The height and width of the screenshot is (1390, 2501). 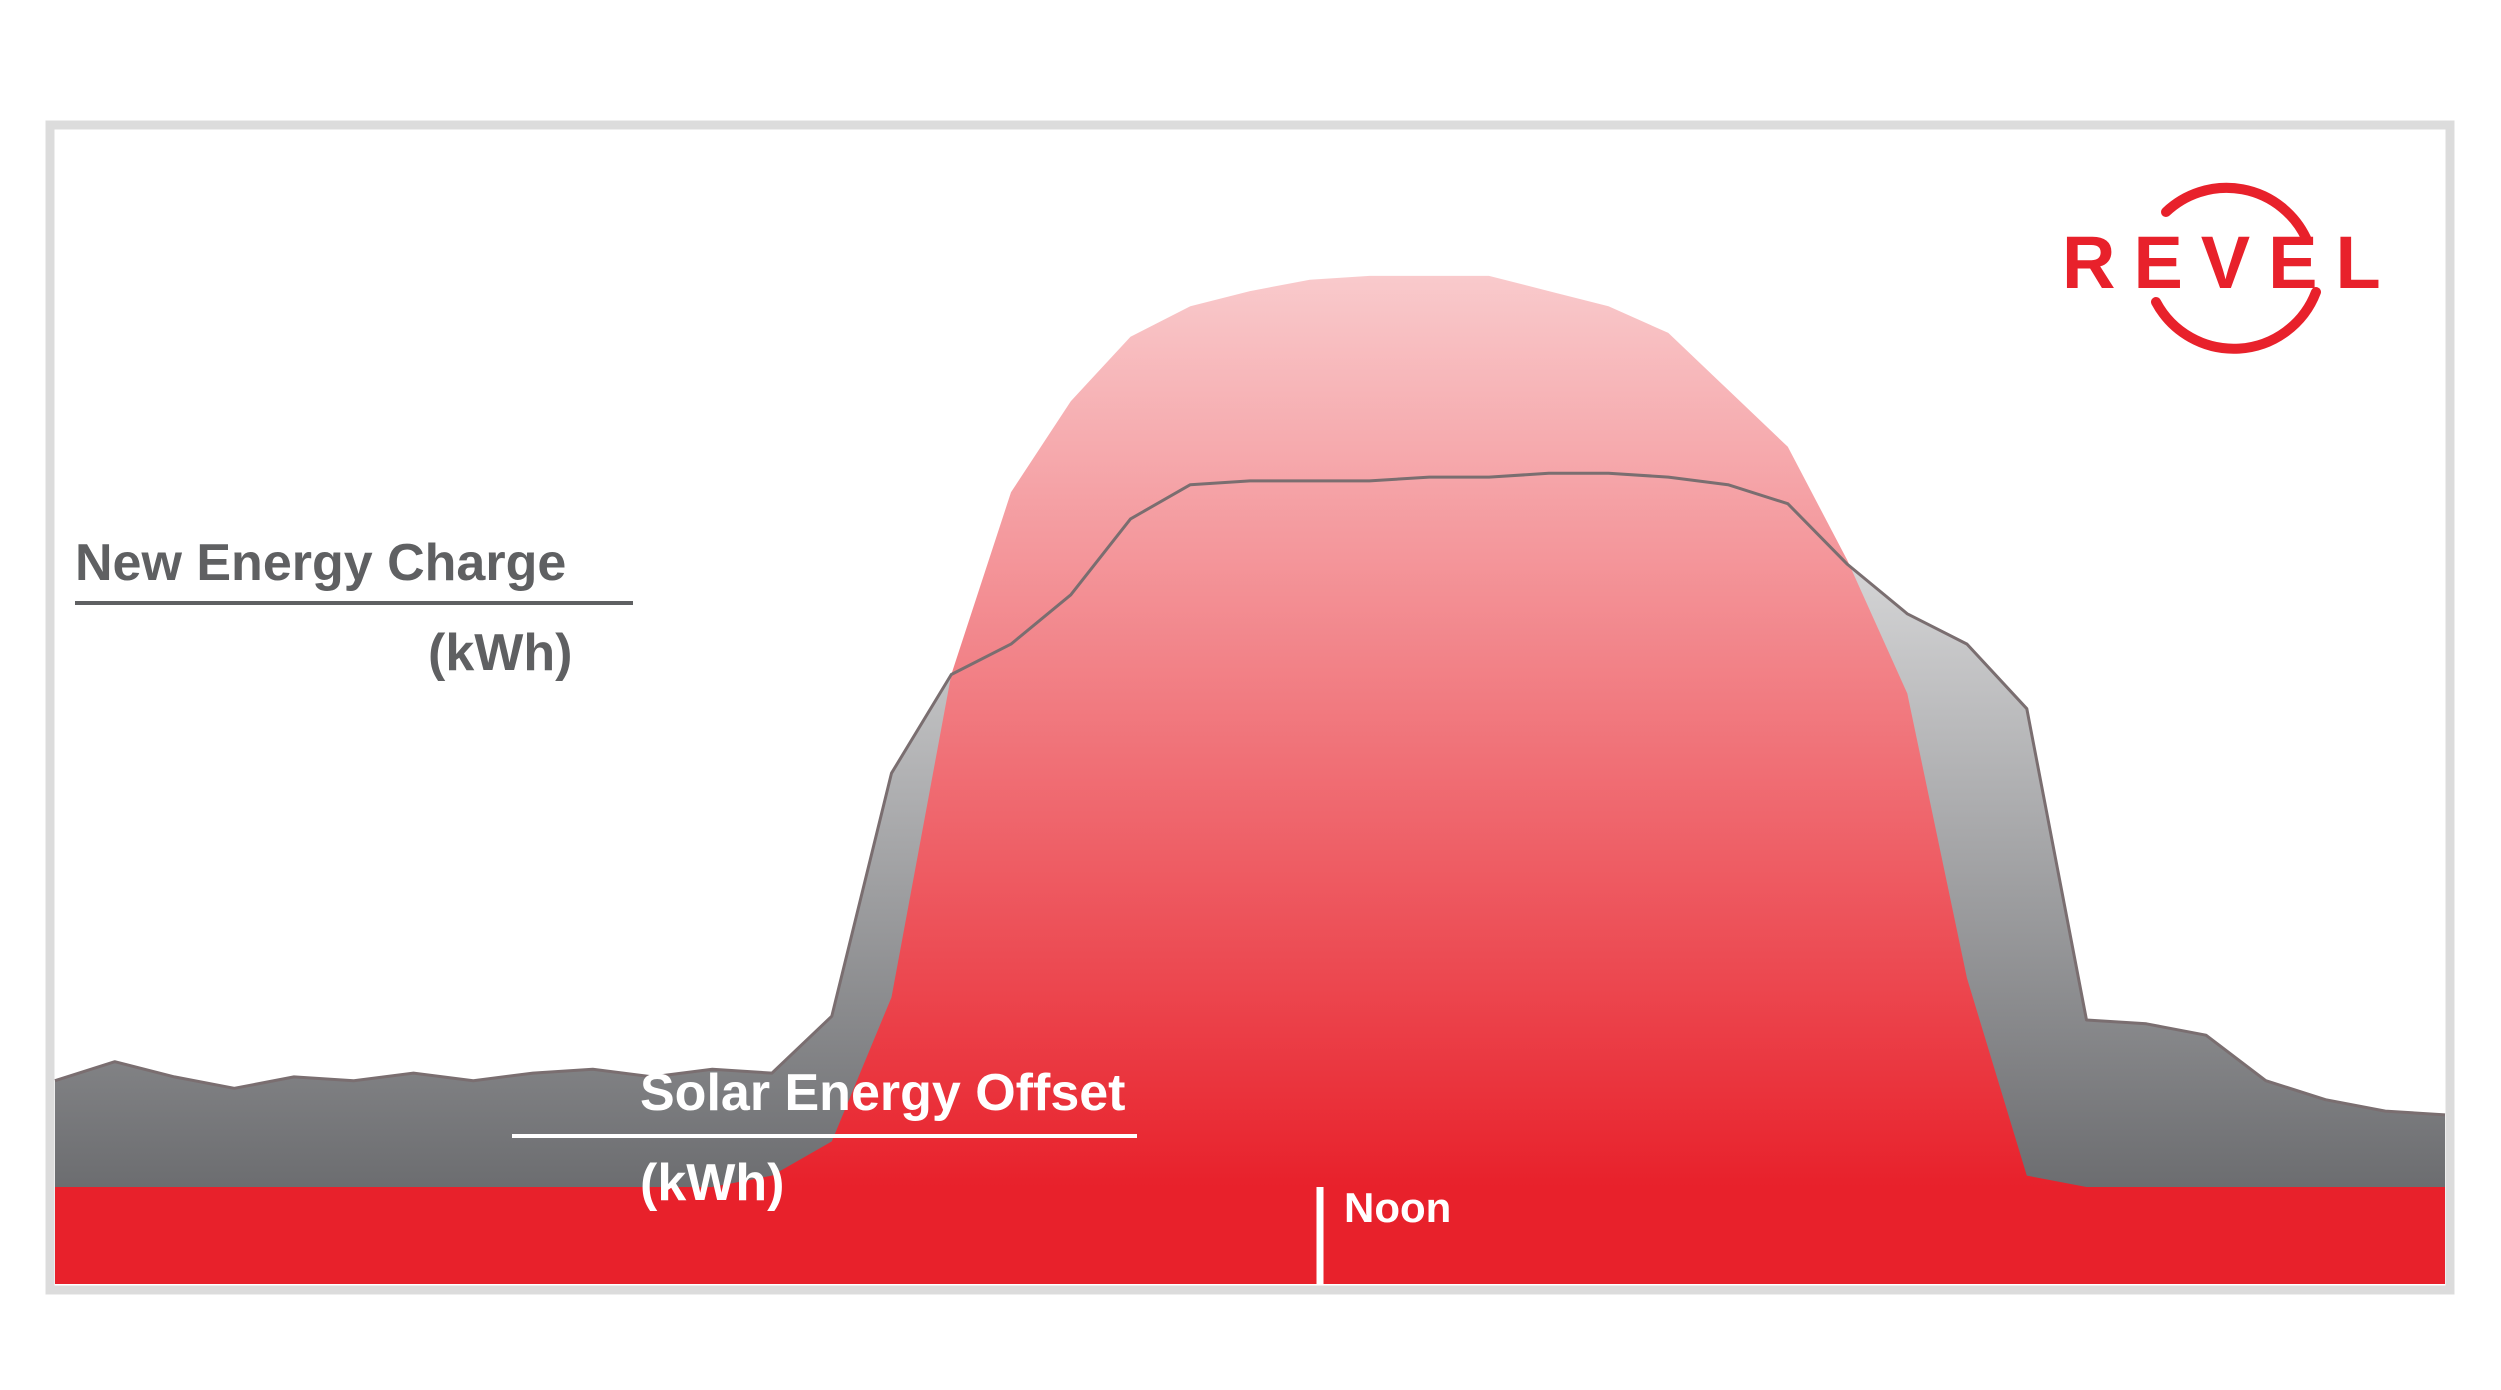 I want to click on charge-unit-label: (kWh), so click(x=500, y=653).